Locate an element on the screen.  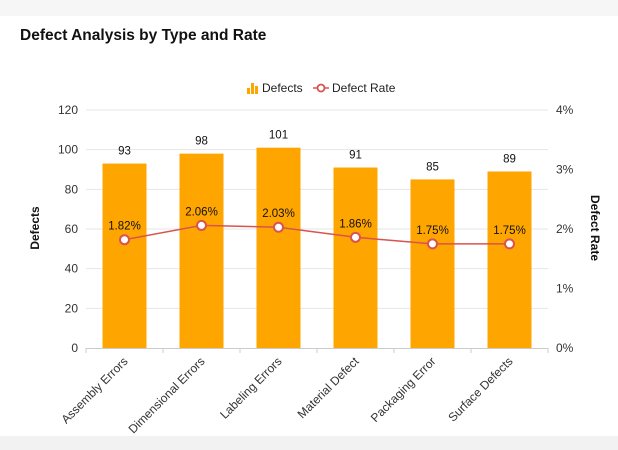
rate-line is located at coordinates (317, 234).